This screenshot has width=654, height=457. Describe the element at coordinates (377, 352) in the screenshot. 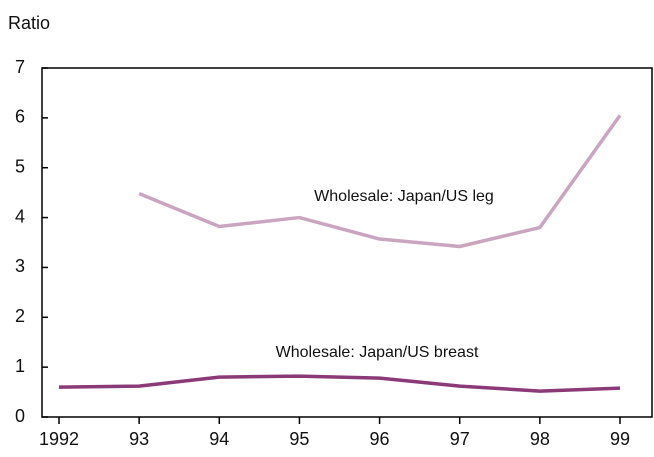

I see `series-label: Wholesale: Japan/US breast` at that location.